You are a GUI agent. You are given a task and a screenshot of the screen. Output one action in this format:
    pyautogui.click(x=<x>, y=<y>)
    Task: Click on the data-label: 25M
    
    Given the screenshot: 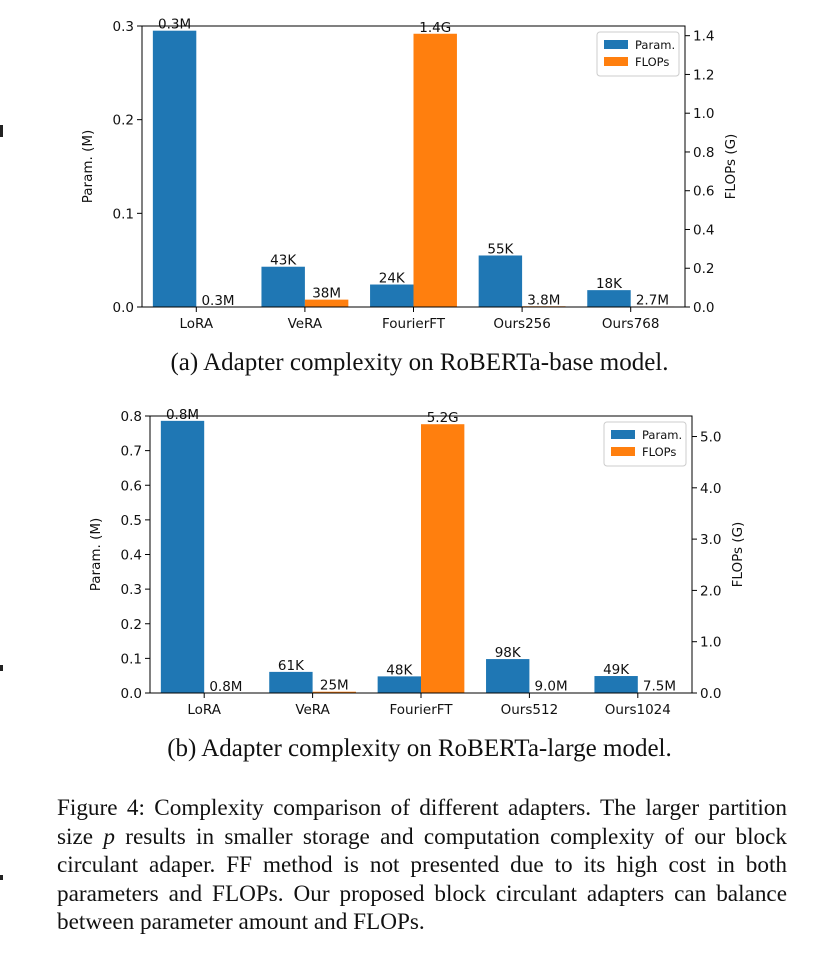 What is the action you would take?
    pyautogui.click(x=334, y=686)
    